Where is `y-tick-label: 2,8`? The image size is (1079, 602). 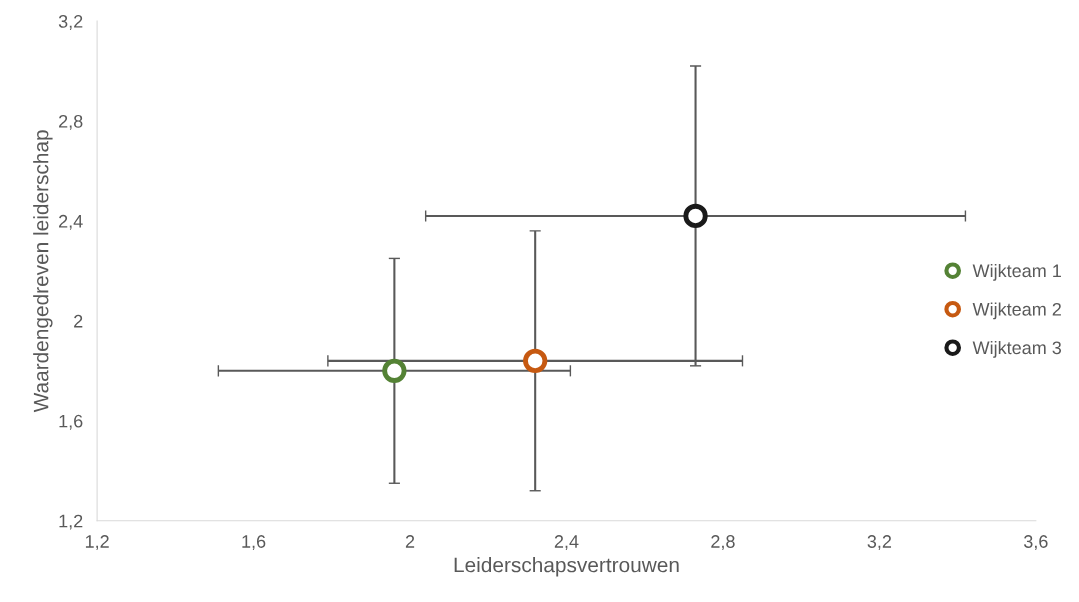 y-tick-label: 2,8 is located at coordinates (71, 122).